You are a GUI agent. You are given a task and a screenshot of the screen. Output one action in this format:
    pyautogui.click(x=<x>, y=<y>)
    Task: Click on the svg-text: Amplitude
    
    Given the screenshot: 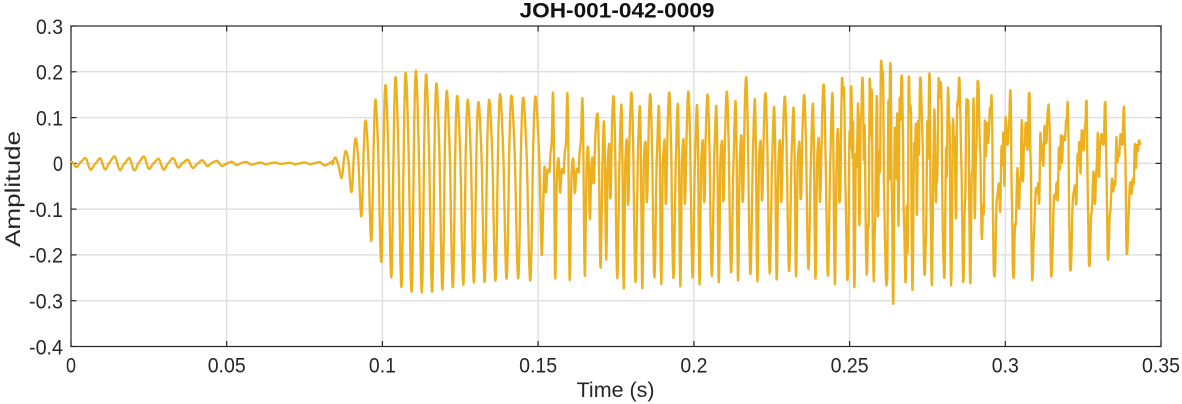 What is the action you would take?
    pyautogui.click(x=13, y=189)
    